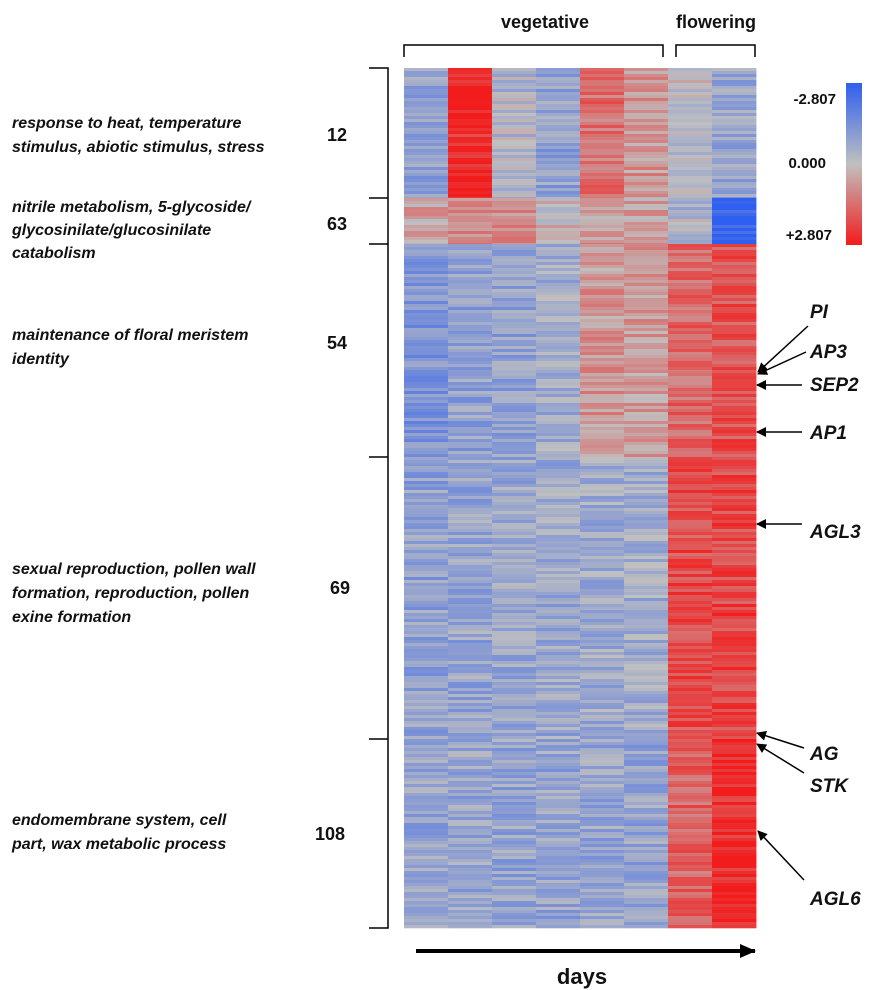  I want to click on heatmap-cell-cluster5-row53-col4, so click(558, 900).